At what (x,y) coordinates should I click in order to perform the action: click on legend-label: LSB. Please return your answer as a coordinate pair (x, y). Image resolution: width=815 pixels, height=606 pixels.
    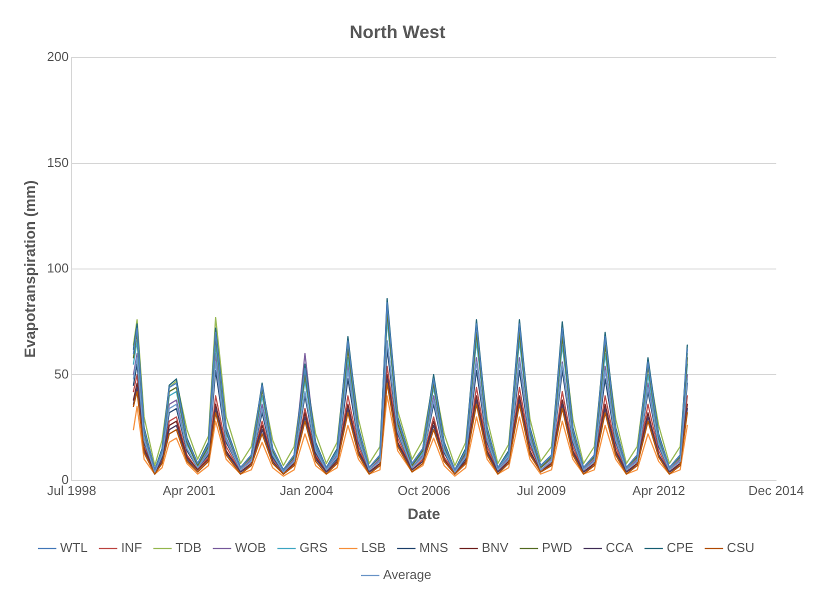
    Looking at the image, I should click on (373, 548).